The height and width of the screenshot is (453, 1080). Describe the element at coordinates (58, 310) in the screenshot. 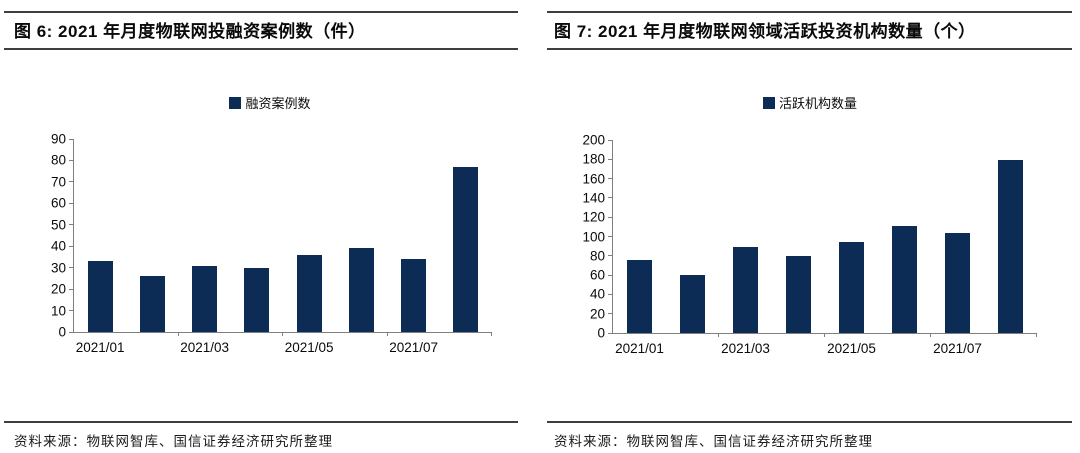

I see `y-axis-tick-label: 10` at that location.